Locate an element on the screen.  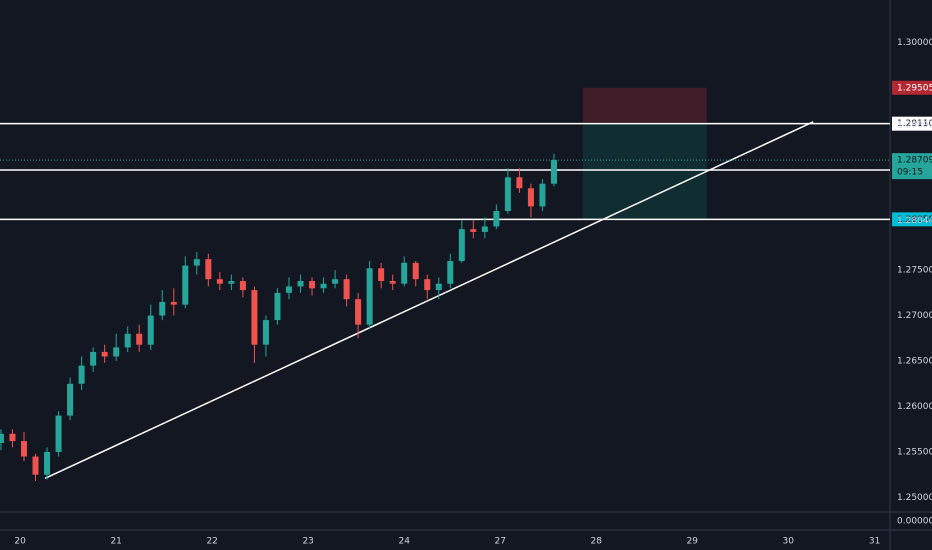
x-tick-label: 22 is located at coordinates (211, 542).